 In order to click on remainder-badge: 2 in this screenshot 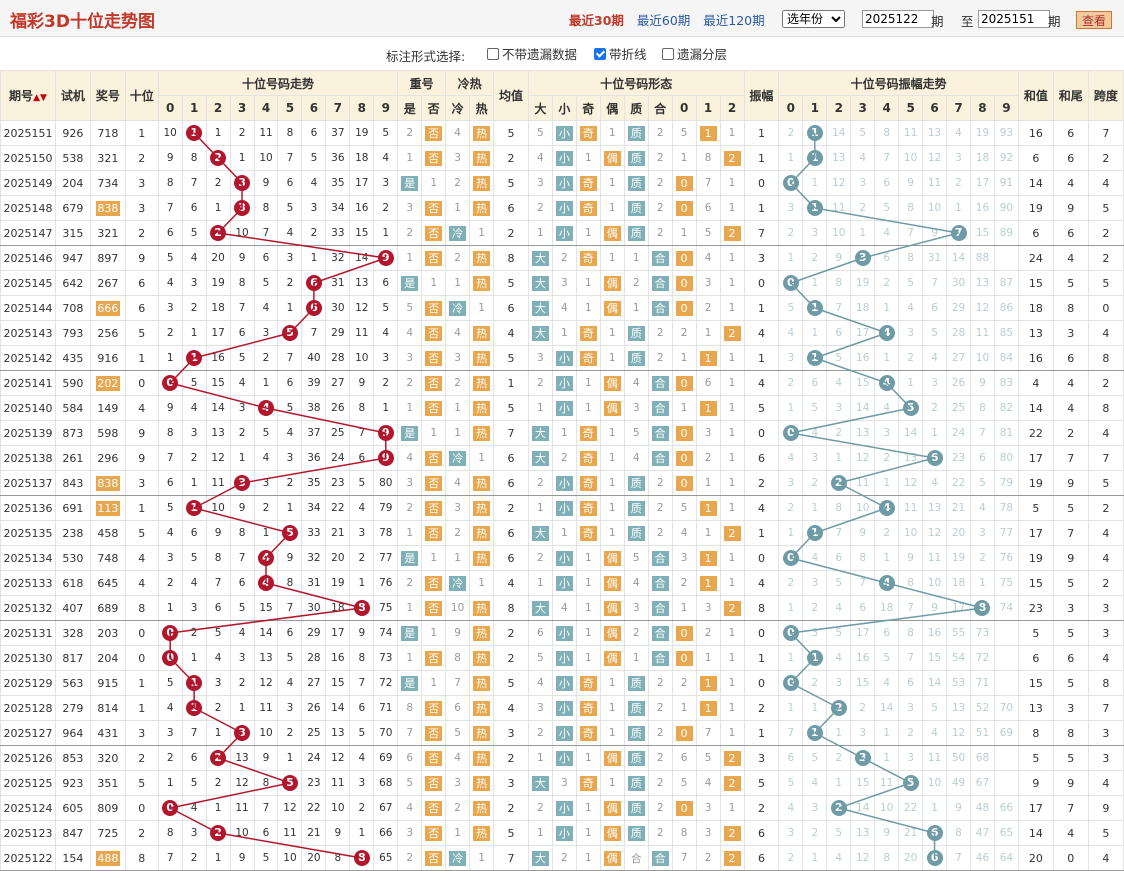, I will do `click(732, 858)`.